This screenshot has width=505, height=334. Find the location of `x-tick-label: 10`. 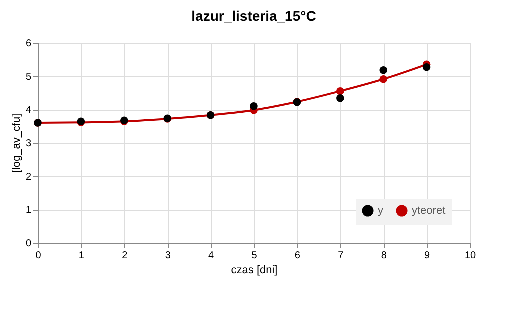

x-tick-label: 10 is located at coordinates (470, 256).